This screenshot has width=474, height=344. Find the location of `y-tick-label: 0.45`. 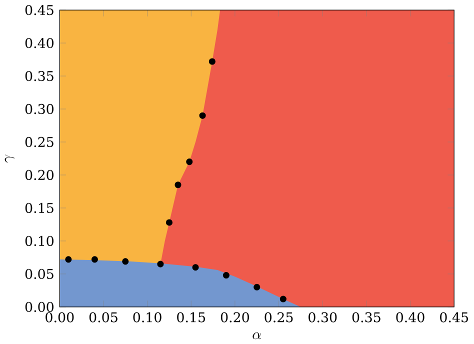

y-tick-label: 0.45 is located at coordinates (39, 10).